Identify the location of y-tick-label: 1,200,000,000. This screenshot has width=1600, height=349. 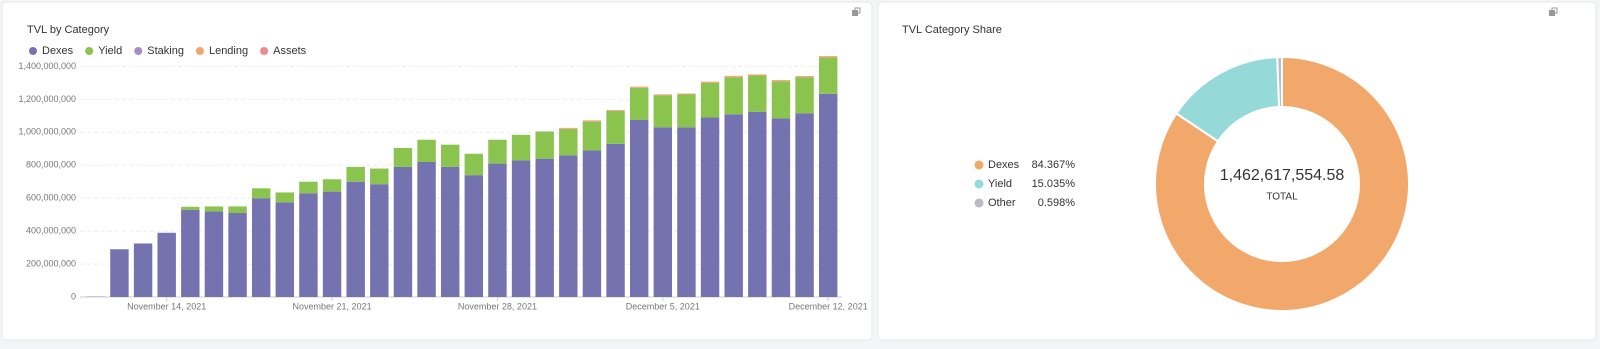
(47, 99).